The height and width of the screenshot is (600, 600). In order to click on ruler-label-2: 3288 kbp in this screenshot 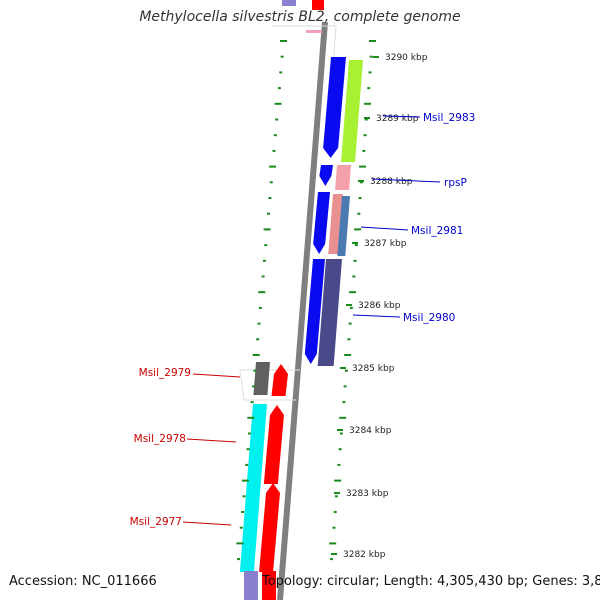, I will do `click(391, 182)`.